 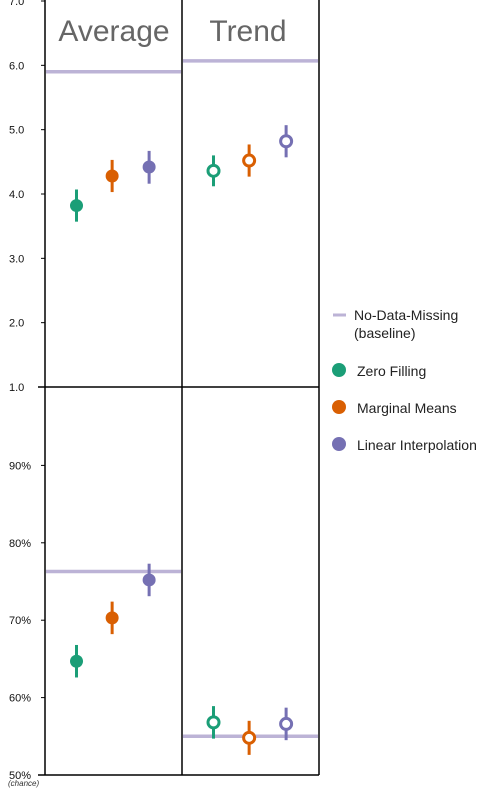 What do you see at coordinates (339, 407) in the screenshot?
I see `legend-swatch-marginal-means` at bounding box center [339, 407].